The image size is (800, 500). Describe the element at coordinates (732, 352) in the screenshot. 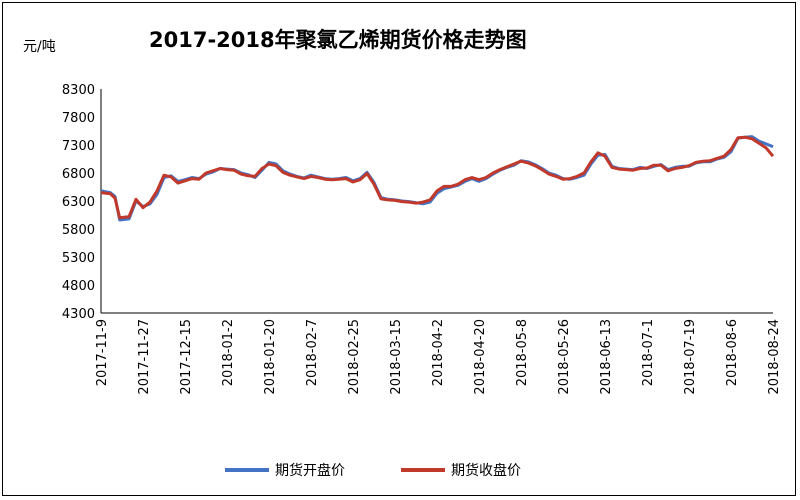

I see `x-tick-label: 2018-08-6` at that location.